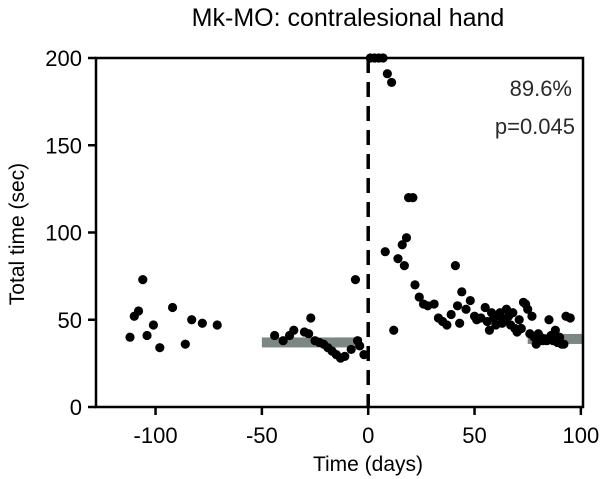 This screenshot has width=600, height=479. What do you see at coordinates (17, 234) in the screenshot?
I see `y-axis-label: Total time (sec)` at bounding box center [17, 234].